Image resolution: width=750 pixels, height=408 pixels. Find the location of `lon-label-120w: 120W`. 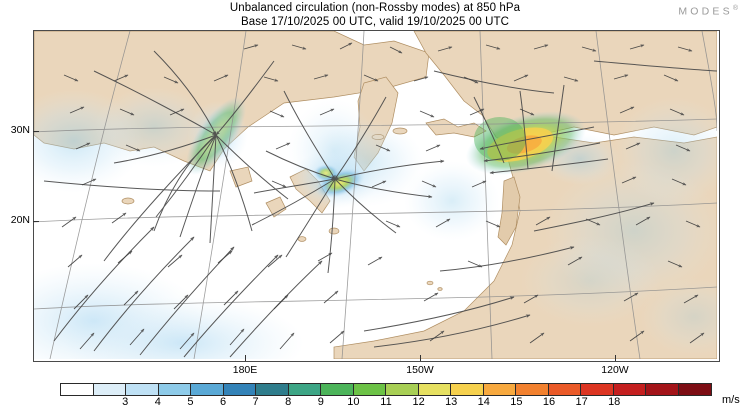

lon-label-120w: 120W is located at coordinates (615, 370).